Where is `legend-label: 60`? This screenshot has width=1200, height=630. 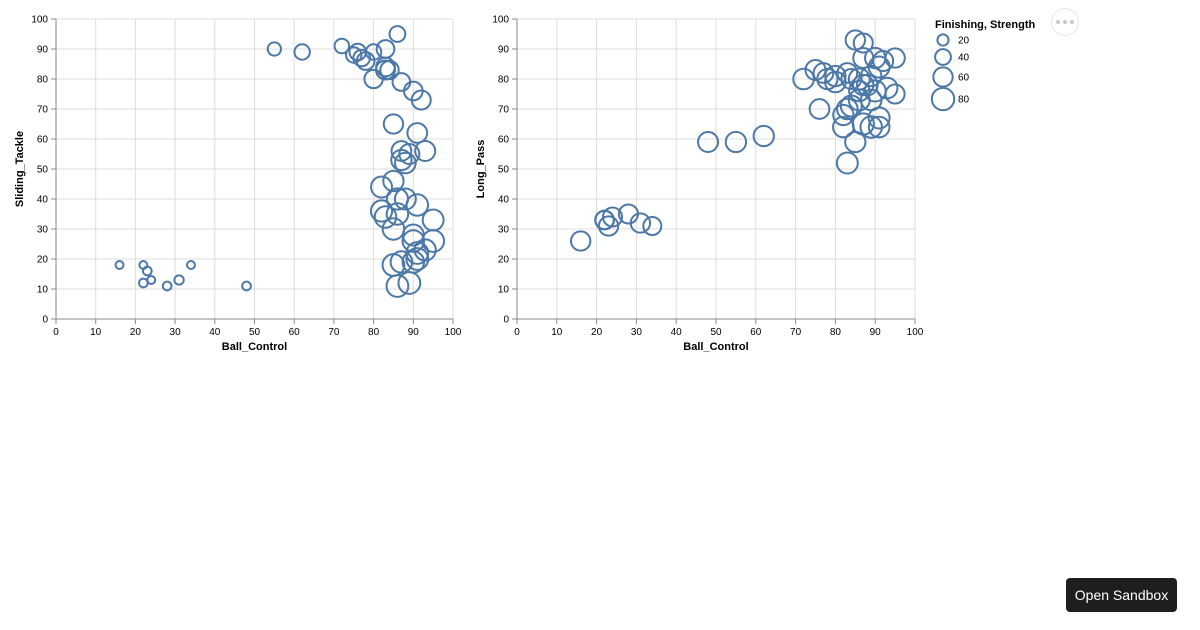 legend-label: 60 is located at coordinates (964, 78).